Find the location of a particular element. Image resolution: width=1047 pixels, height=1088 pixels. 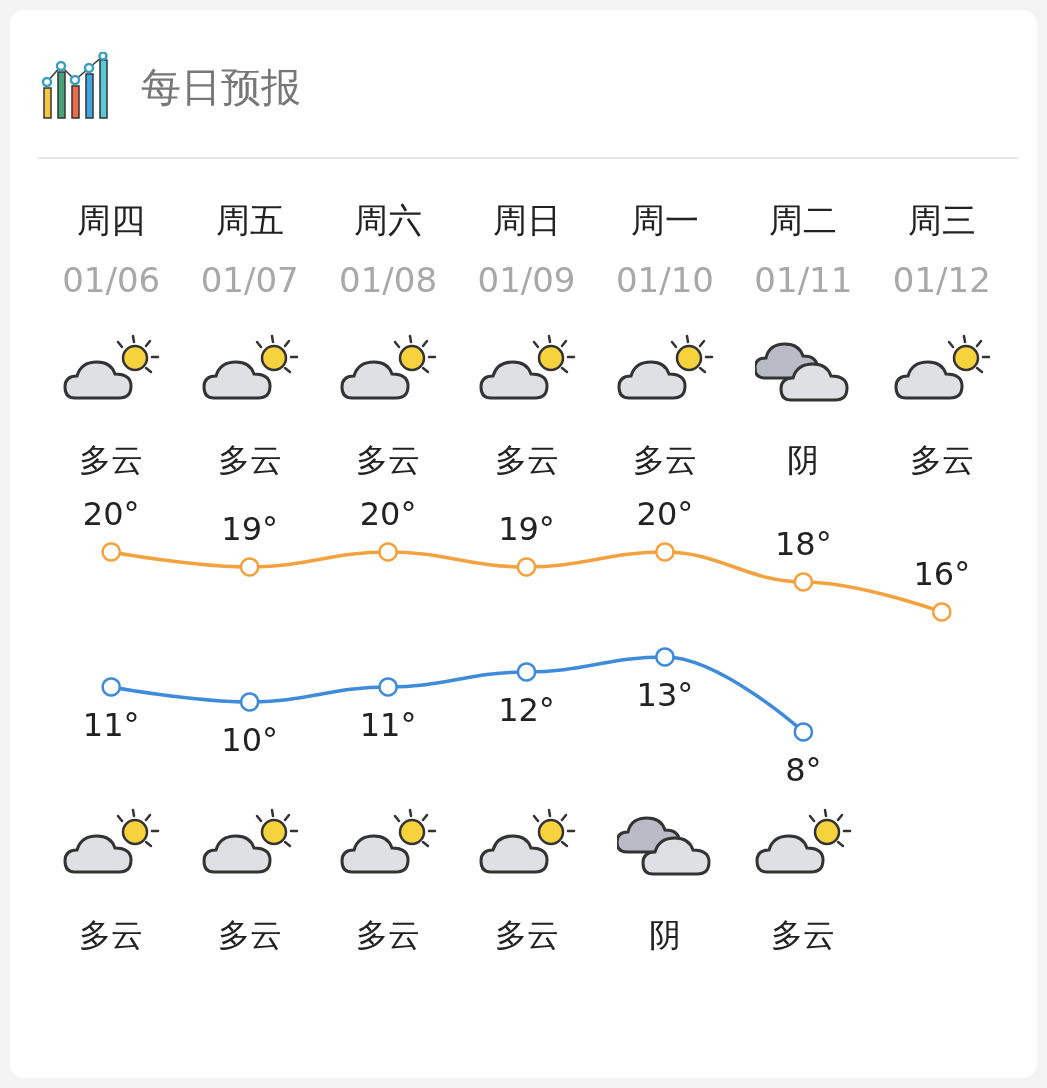

text: 01/11 is located at coordinates (803, 280).